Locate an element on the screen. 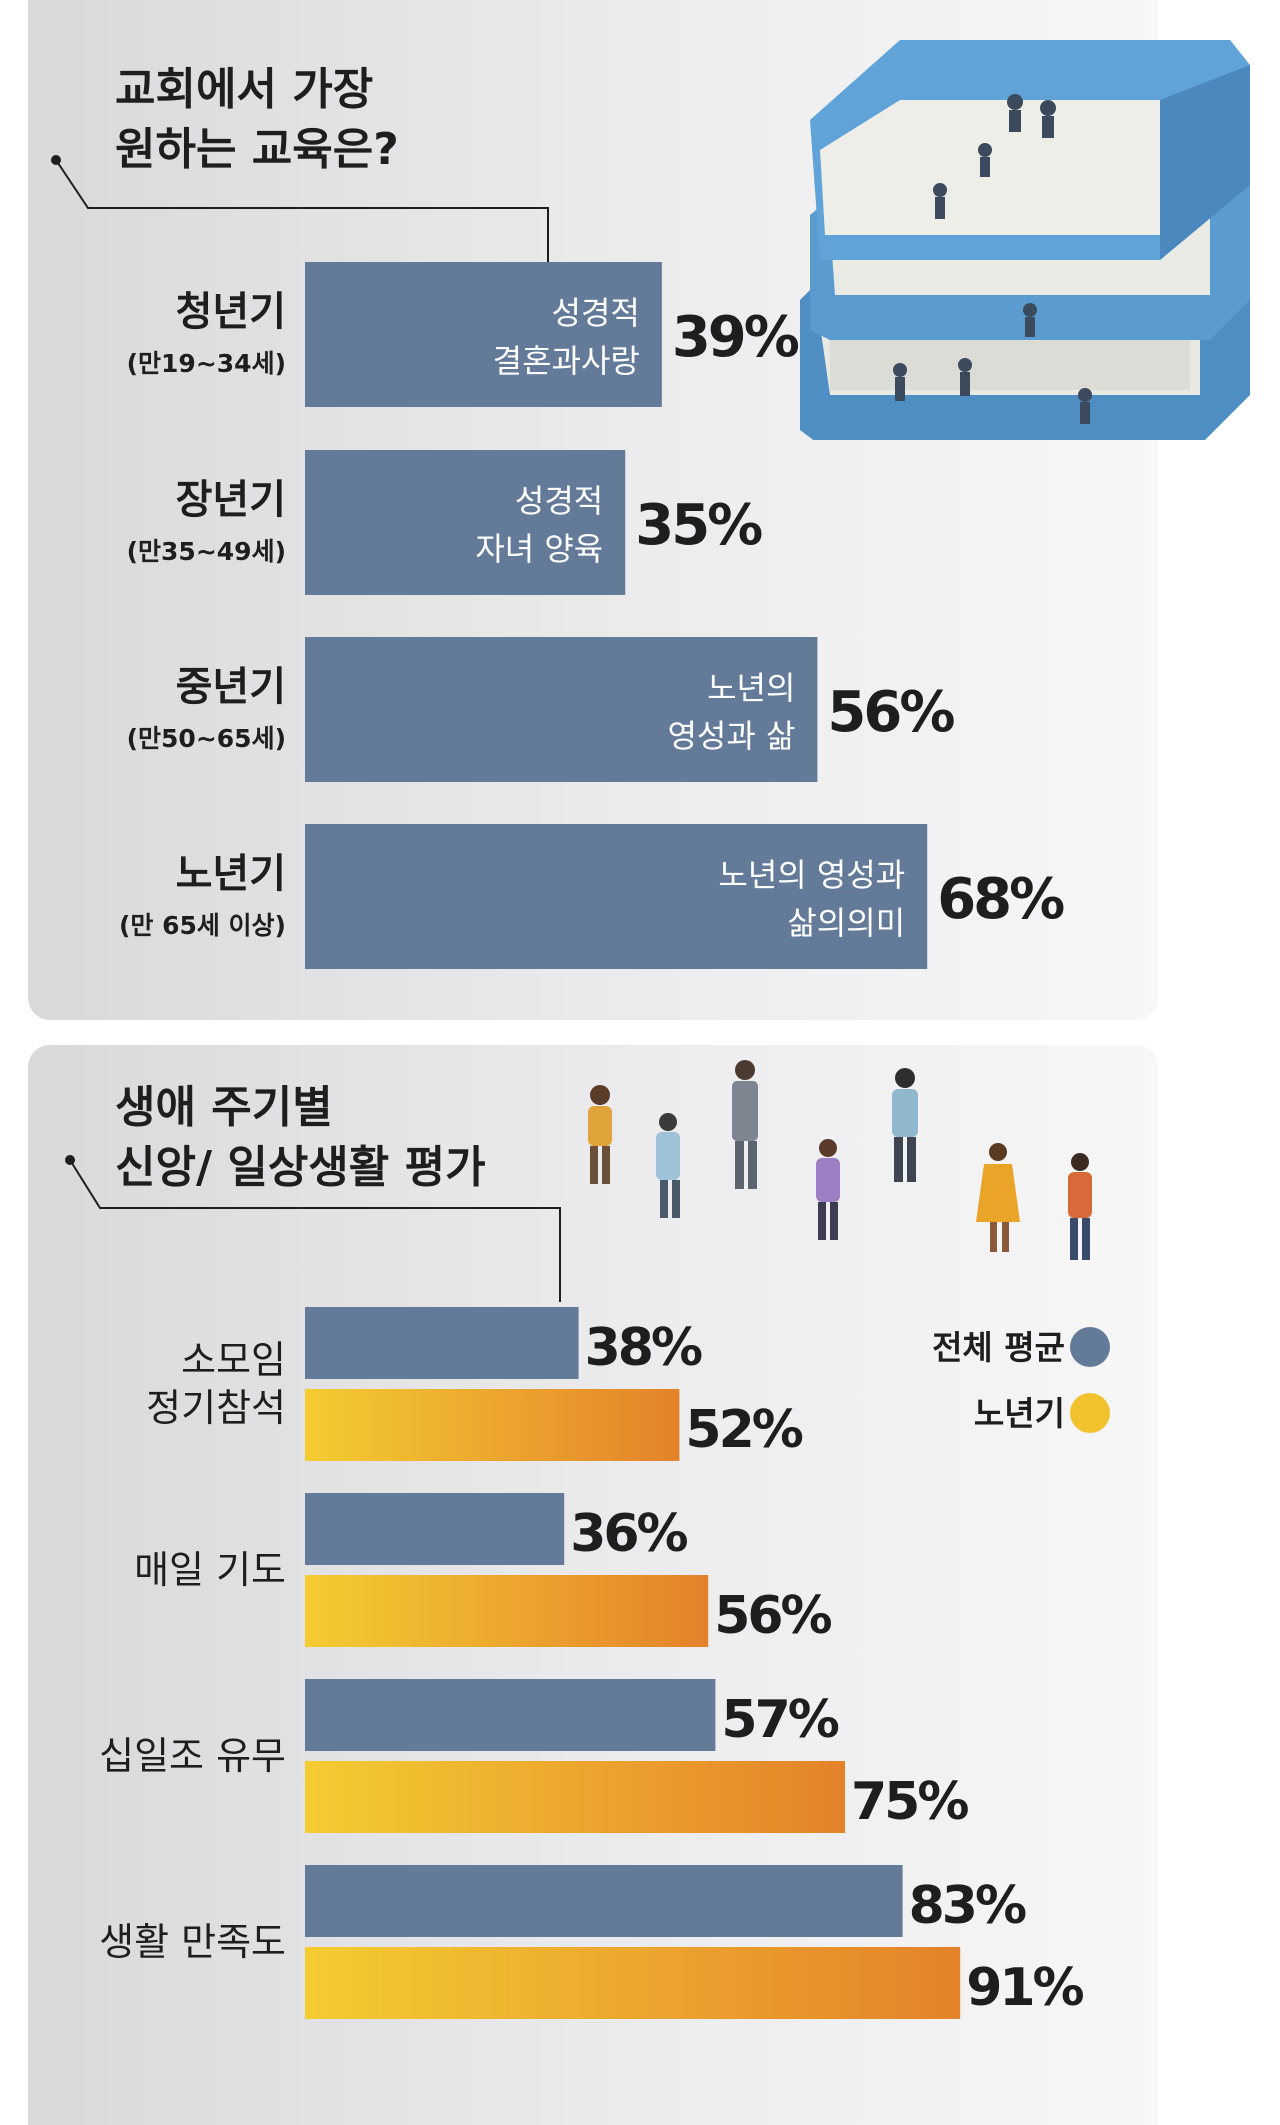 Image resolution: width=1280 pixels, height=2125 pixels. chart2-value-senior: 52% is located at coordinates (743, 1430).